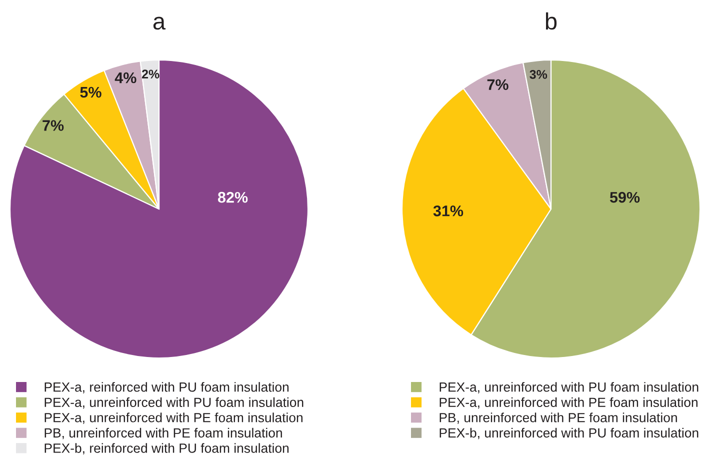  I want to click on data-label: 82%, so click(233, 197).